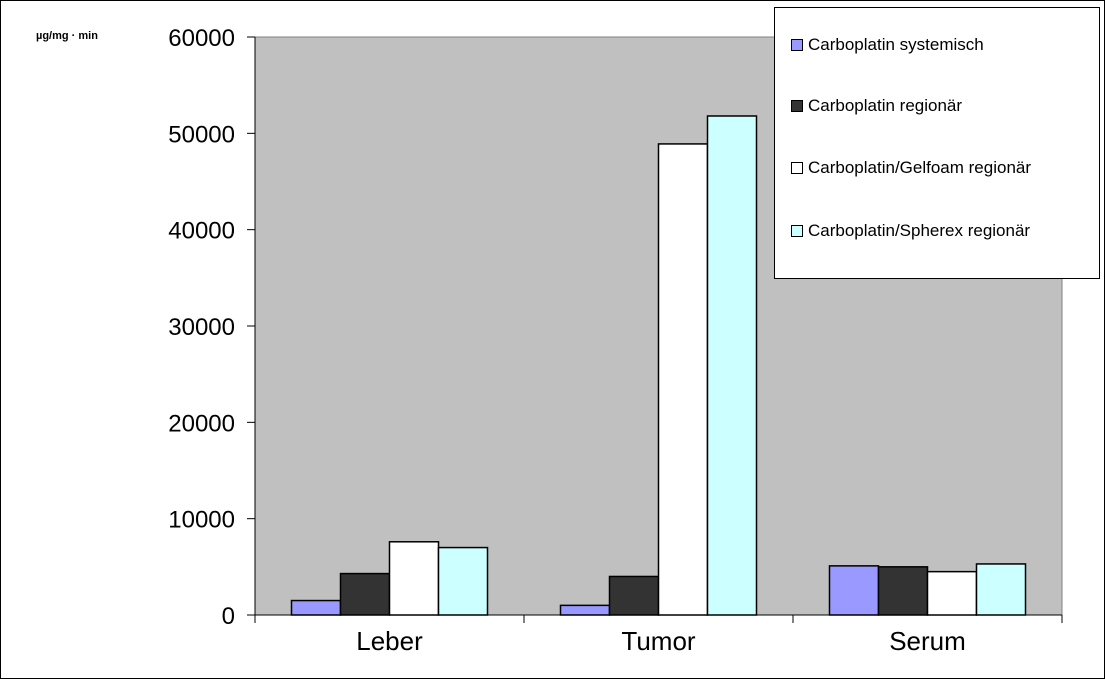  I want to click on legend-item: Carboplatin/Gelfoam regionär, so click(911, 168).